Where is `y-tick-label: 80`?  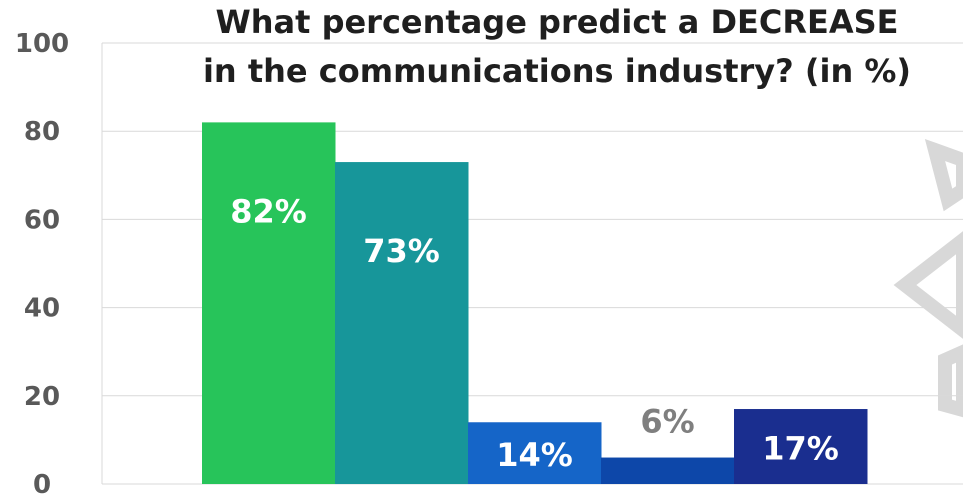 y-tick-label: 80 is located at coordinates (42, 132).